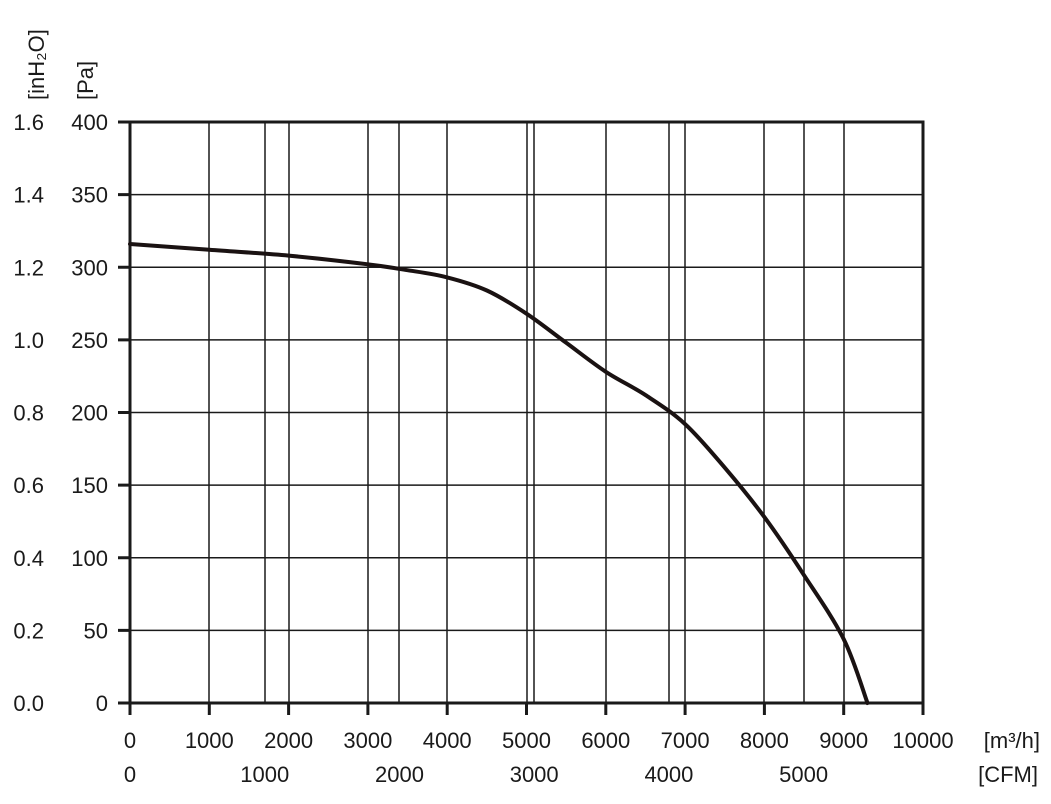 This screenshot has width=1051, height=804. Describe the element at coordinates (447, 740) in the screenshot. I see `x-tick-label-m3h: 4000` at that location.